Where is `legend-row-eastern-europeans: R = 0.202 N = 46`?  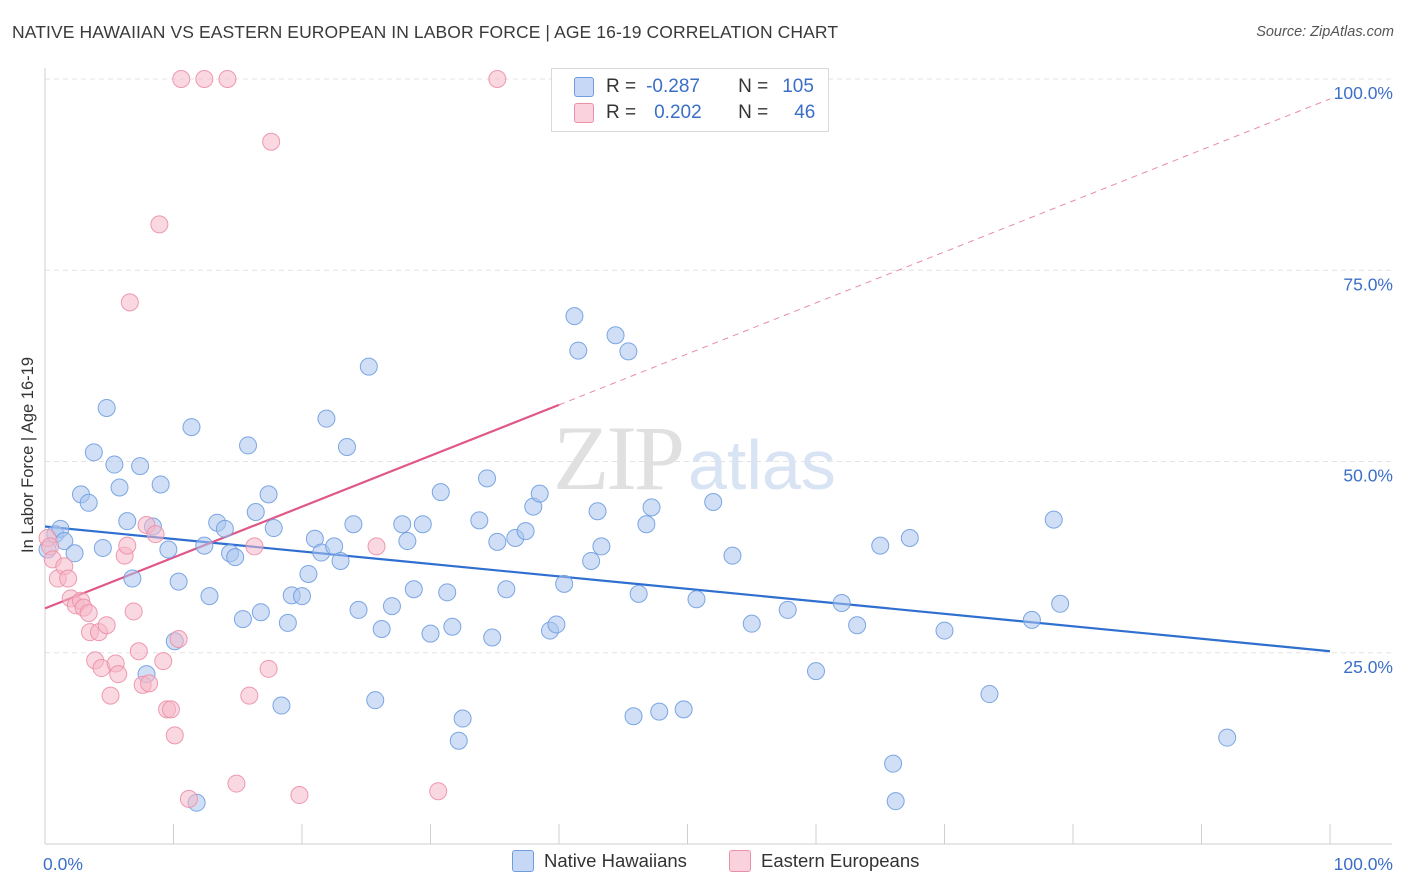
legend-row-eastern-europeans: R = 0.202 N = 46 is located at coordinates (694, 113).